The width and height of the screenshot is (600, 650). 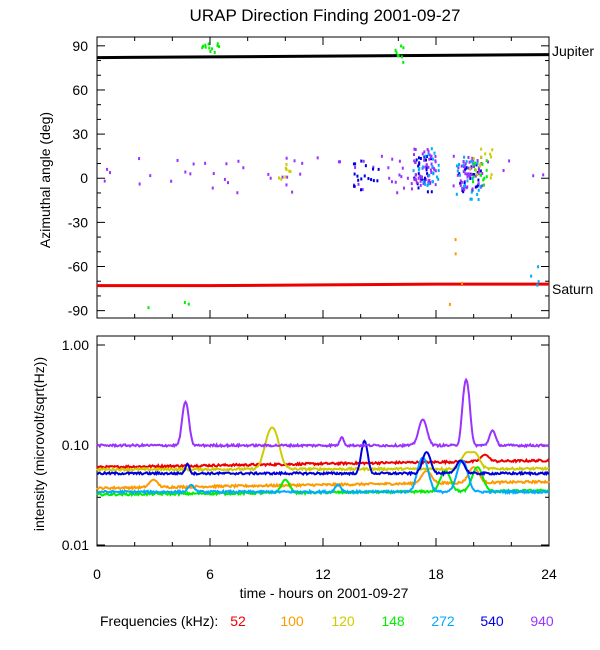 I want to click on intensity-ytick-label: 0.01, so click(x=75, y=545).